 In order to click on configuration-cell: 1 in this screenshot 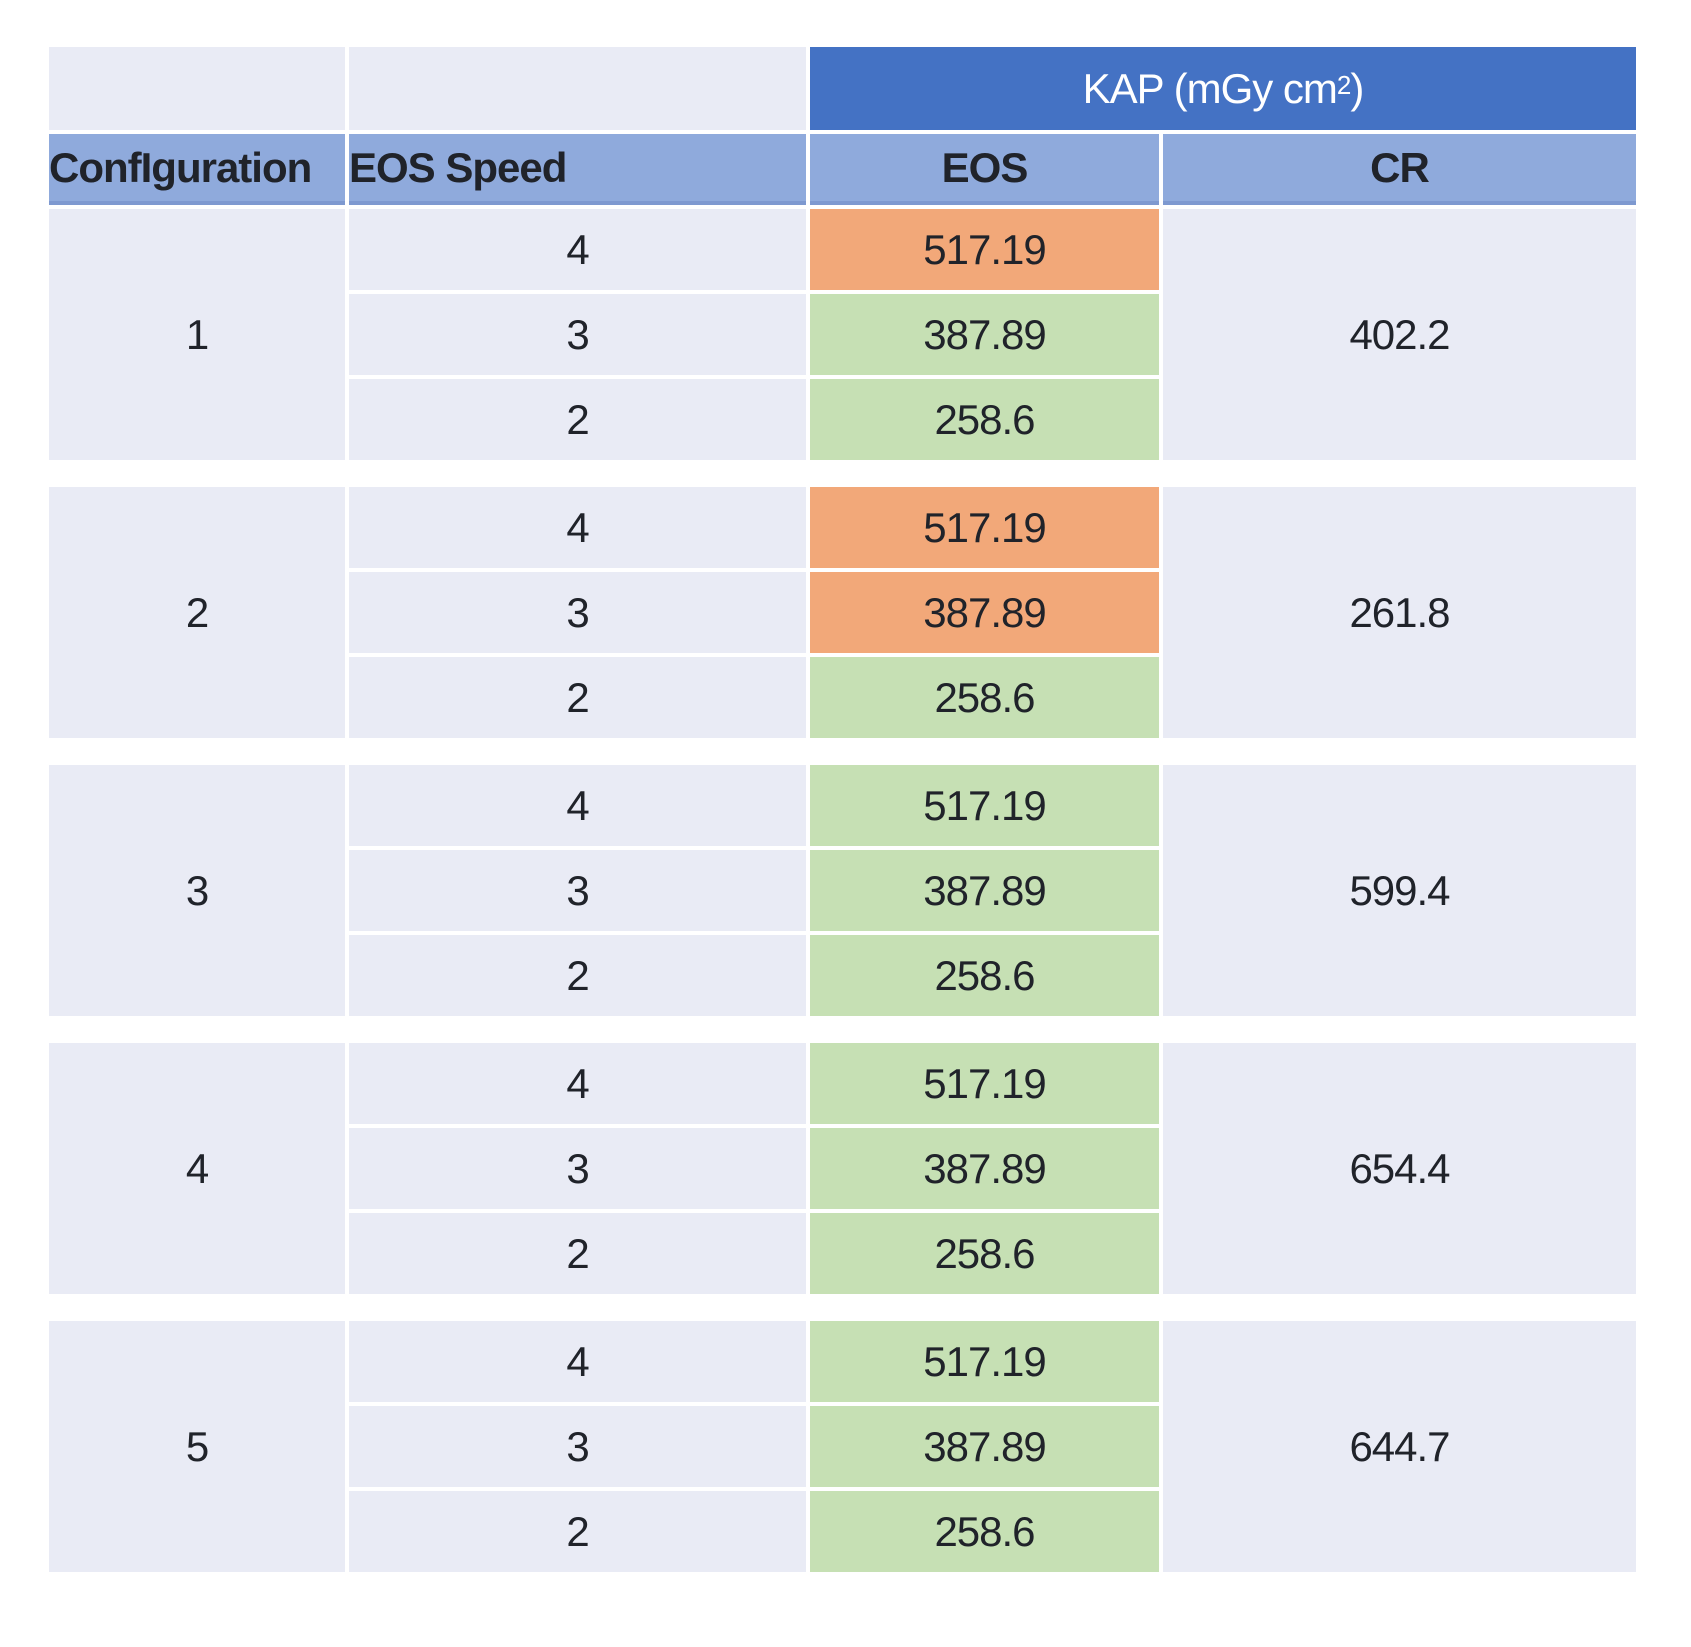, I will do `click(197, 334)`.